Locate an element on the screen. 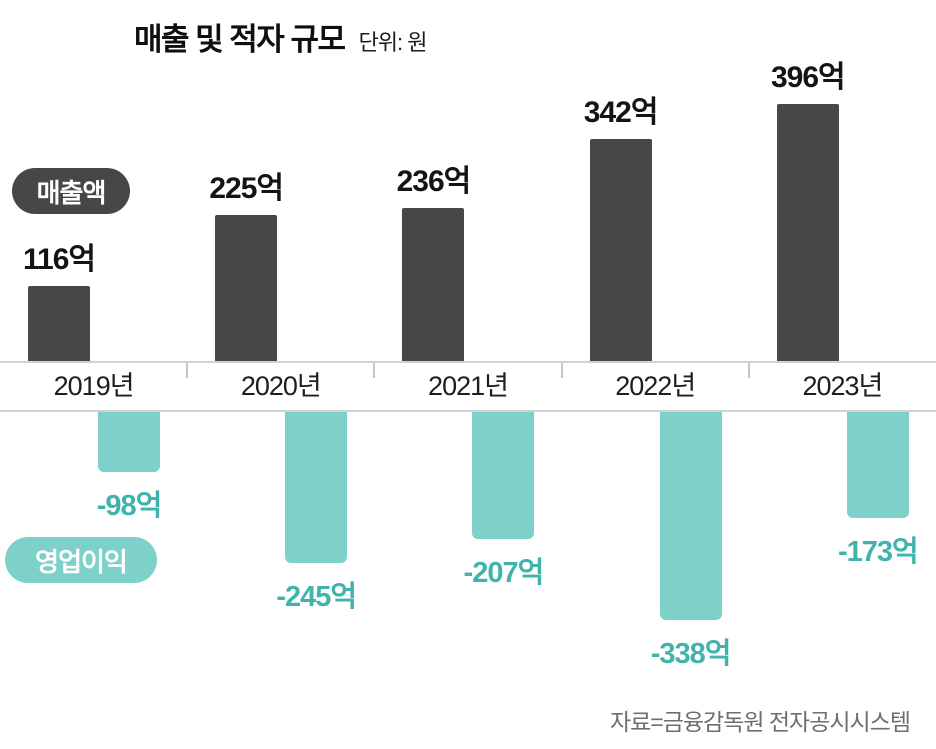 This screenshot has height=749, width=936. year-label: 2019년 is located at coordinates (94, 386).